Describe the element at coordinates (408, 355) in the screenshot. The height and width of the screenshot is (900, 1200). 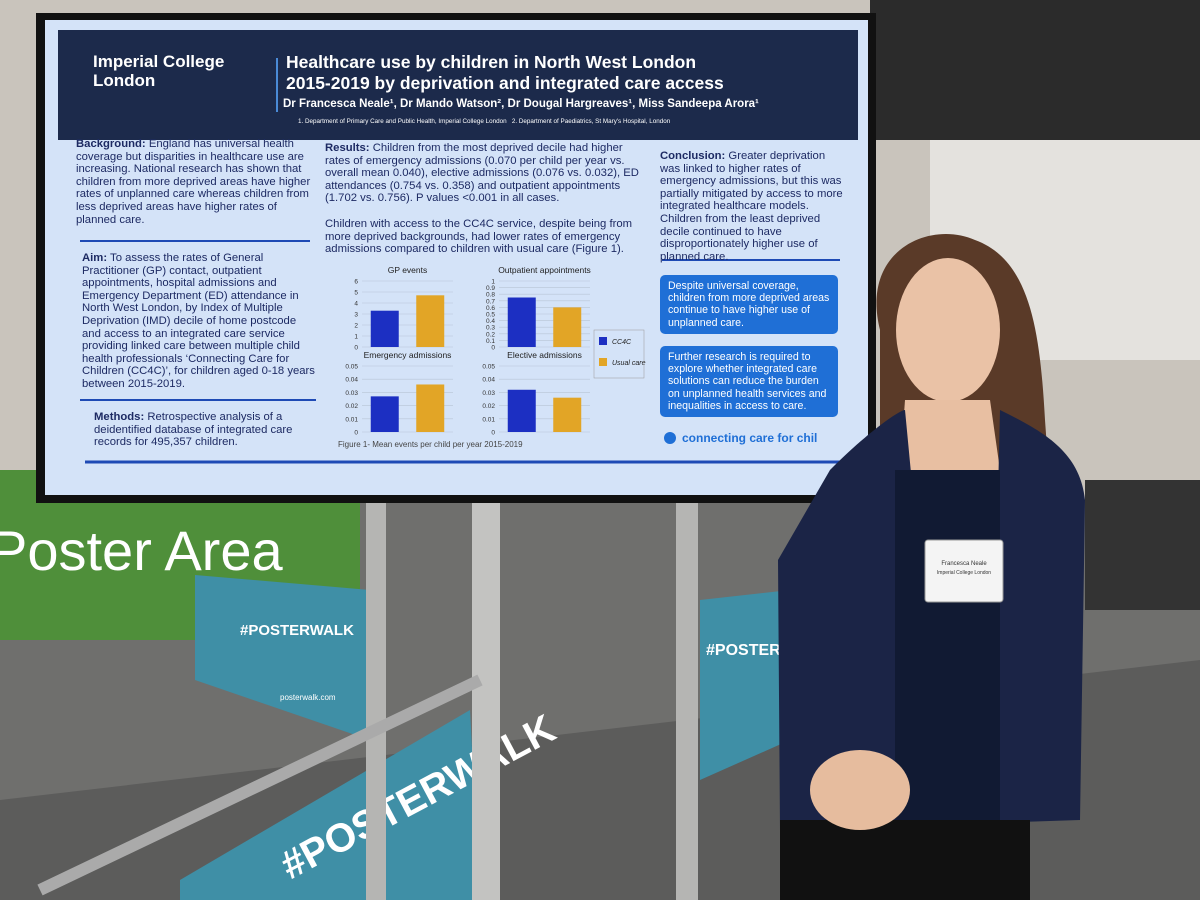
I see `chart-title: Emergency admissions` at that location.